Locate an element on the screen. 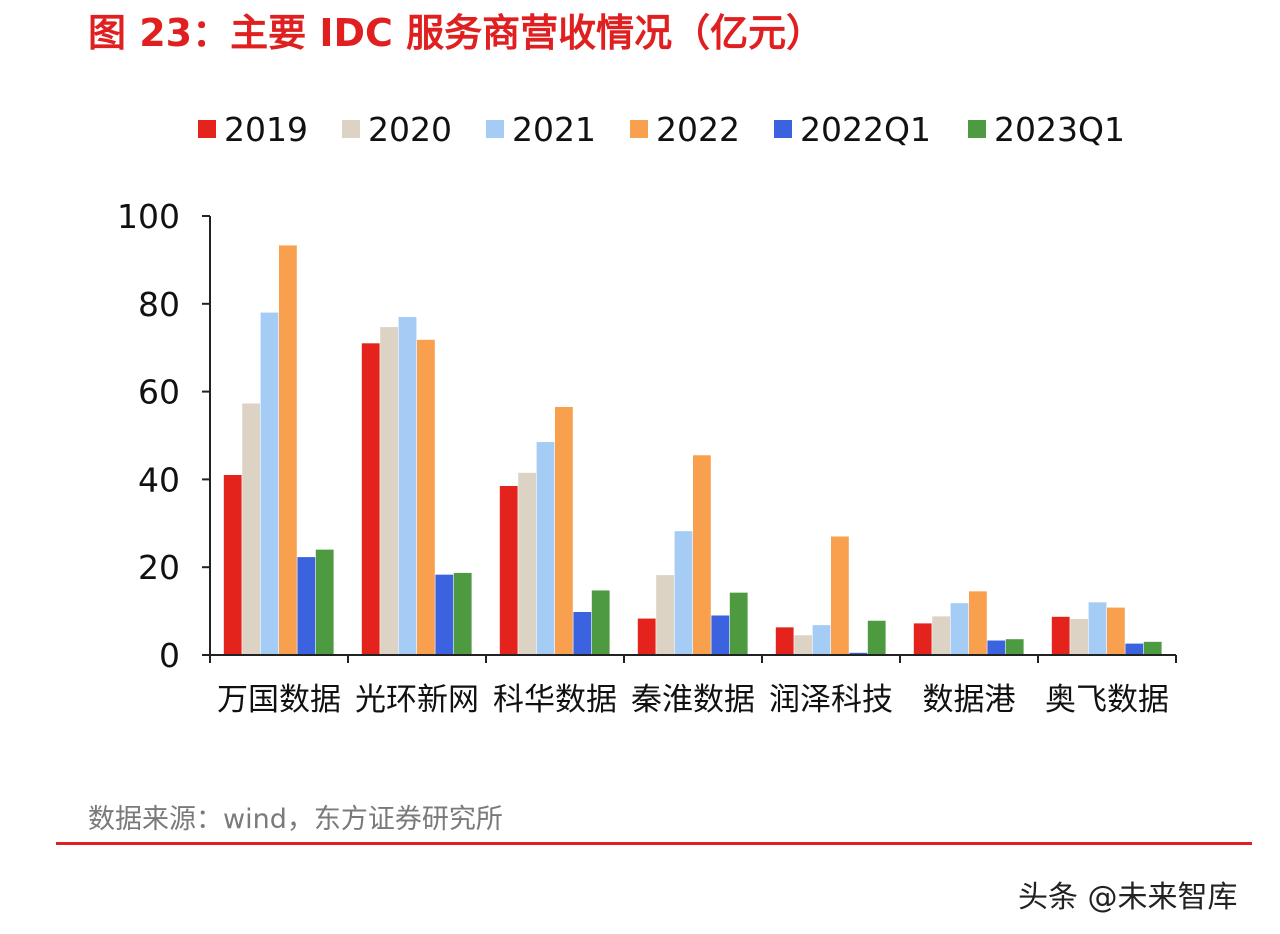 The height and width of the screenshot is (934, 1280). divider-line is located at coordinates (654, 843).